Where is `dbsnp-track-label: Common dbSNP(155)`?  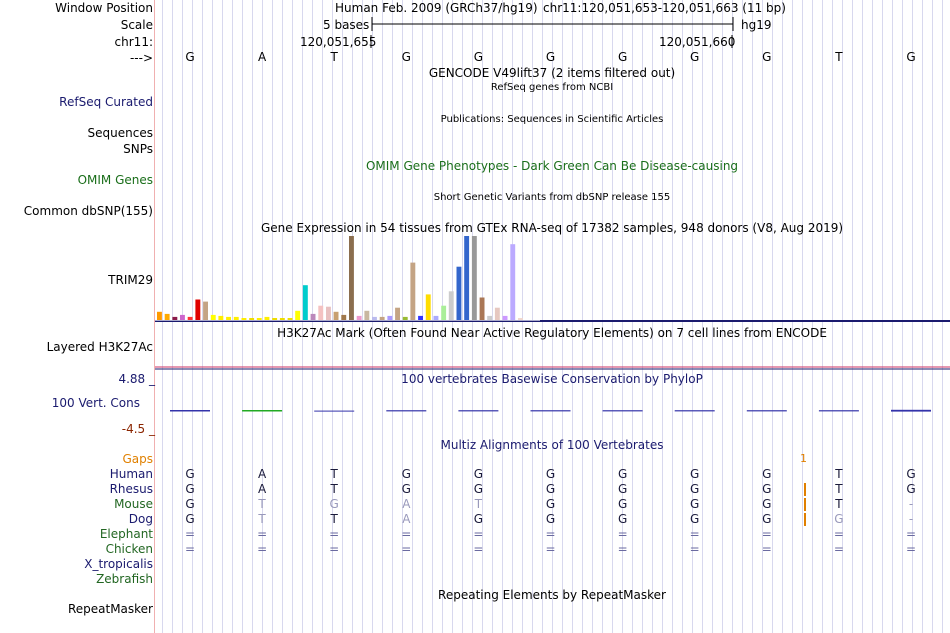 dbsnp-track-label: Common dbSNP(155) is located at coordinates (88, 211).